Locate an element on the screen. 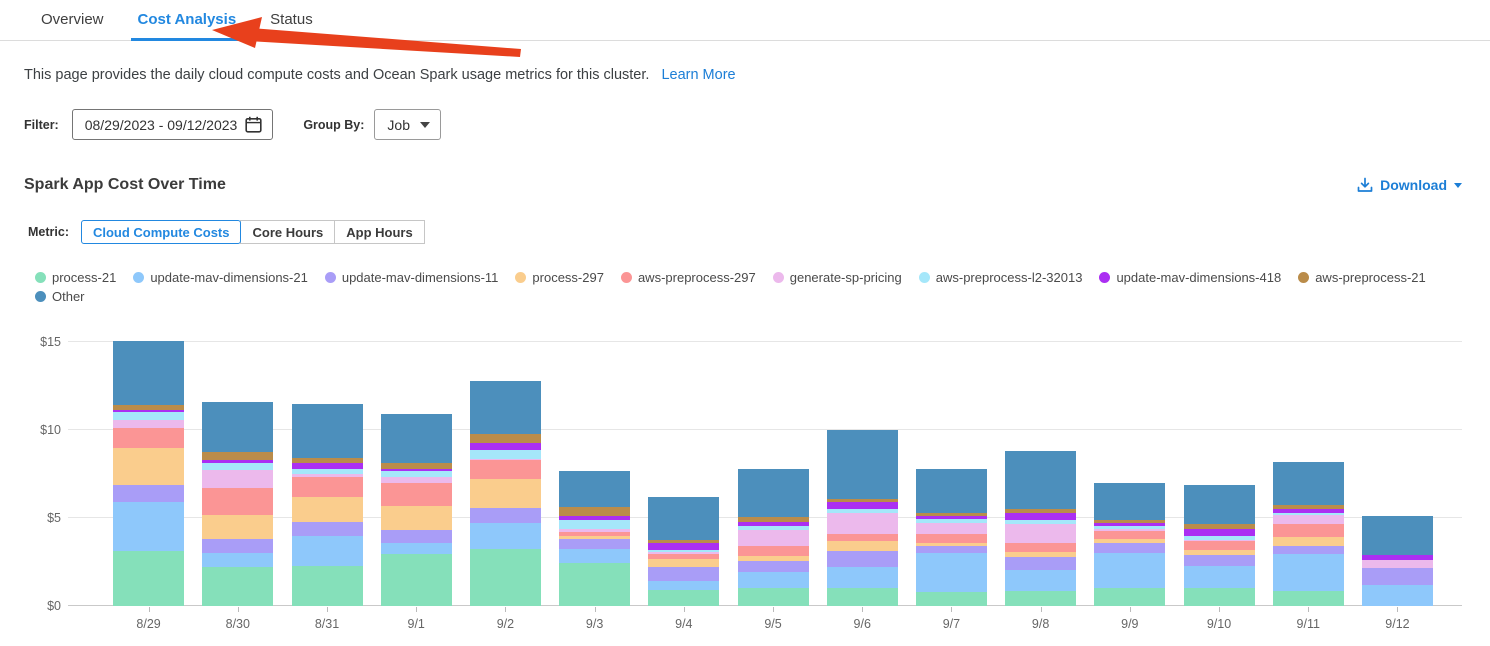 This screenshot has height=646, width=1490. stacked-bar-9/6 is located at coordinates (862, 518).